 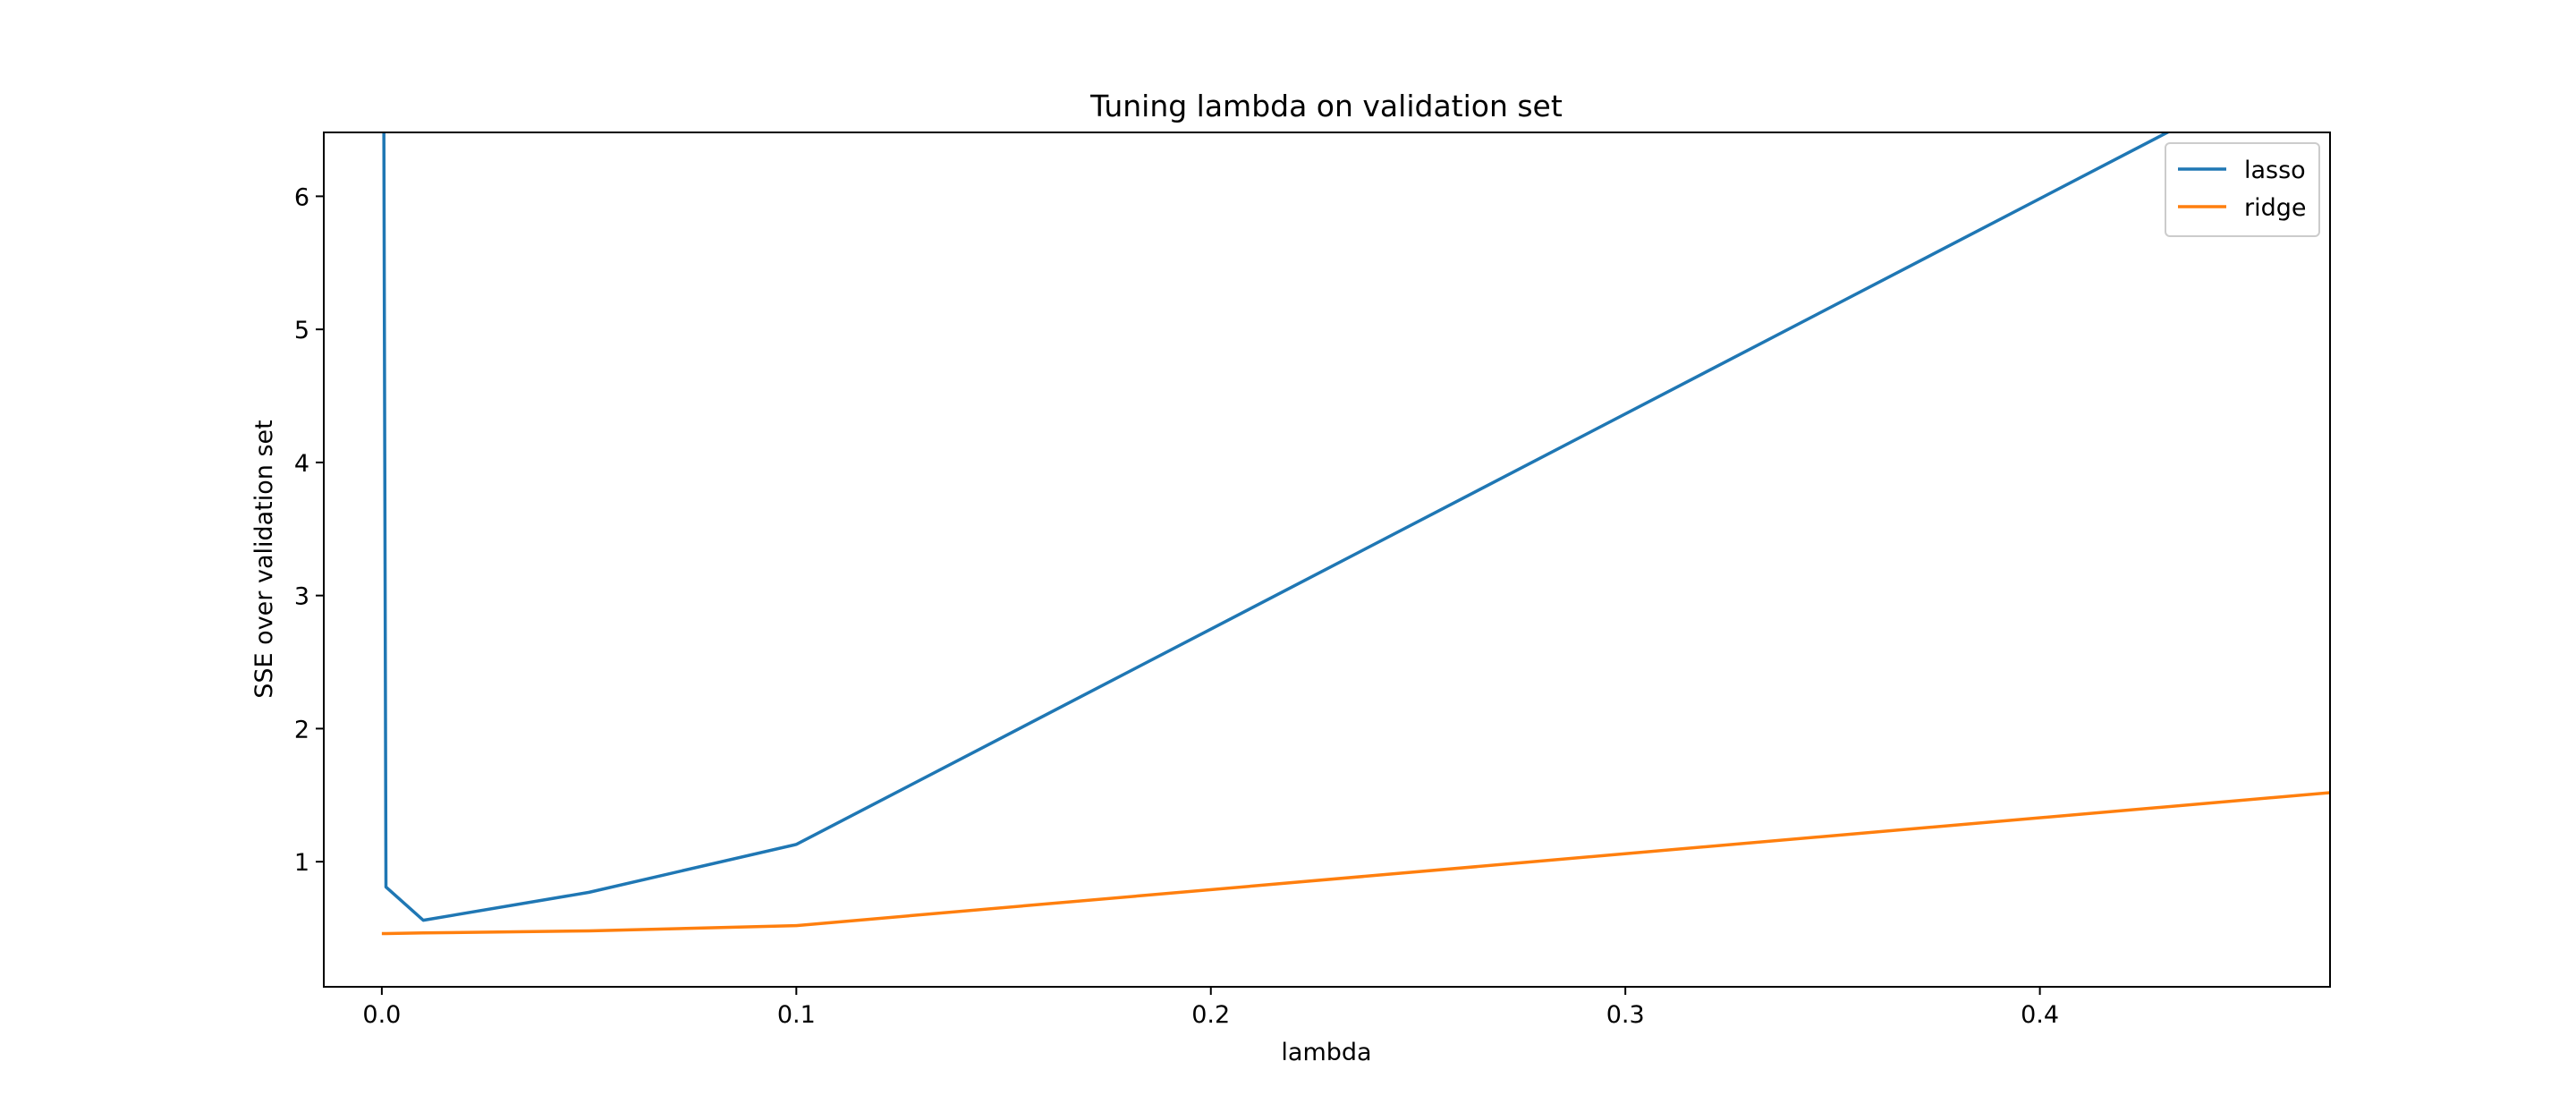 I want to click on x-tick-label: 0.2, so click(x=1210, y=1015).